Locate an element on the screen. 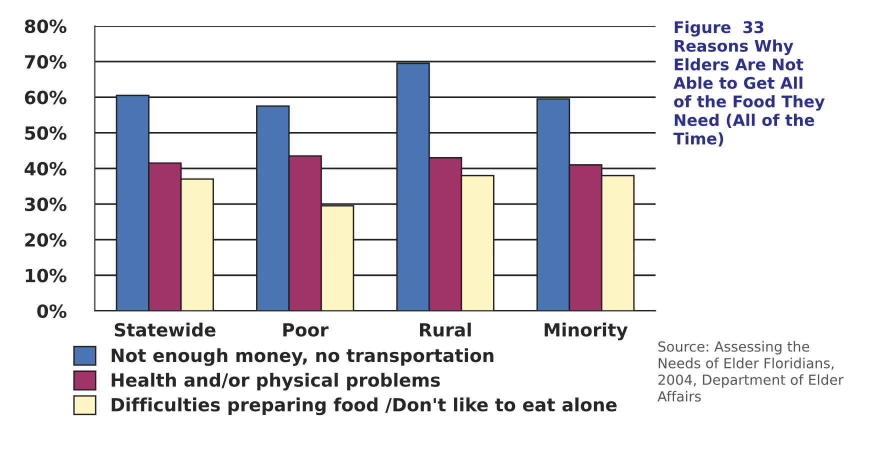 The width and height of the screenshot is (886, 464). legend-label: Health and/or physical problems is located at coordinates (276, 381).